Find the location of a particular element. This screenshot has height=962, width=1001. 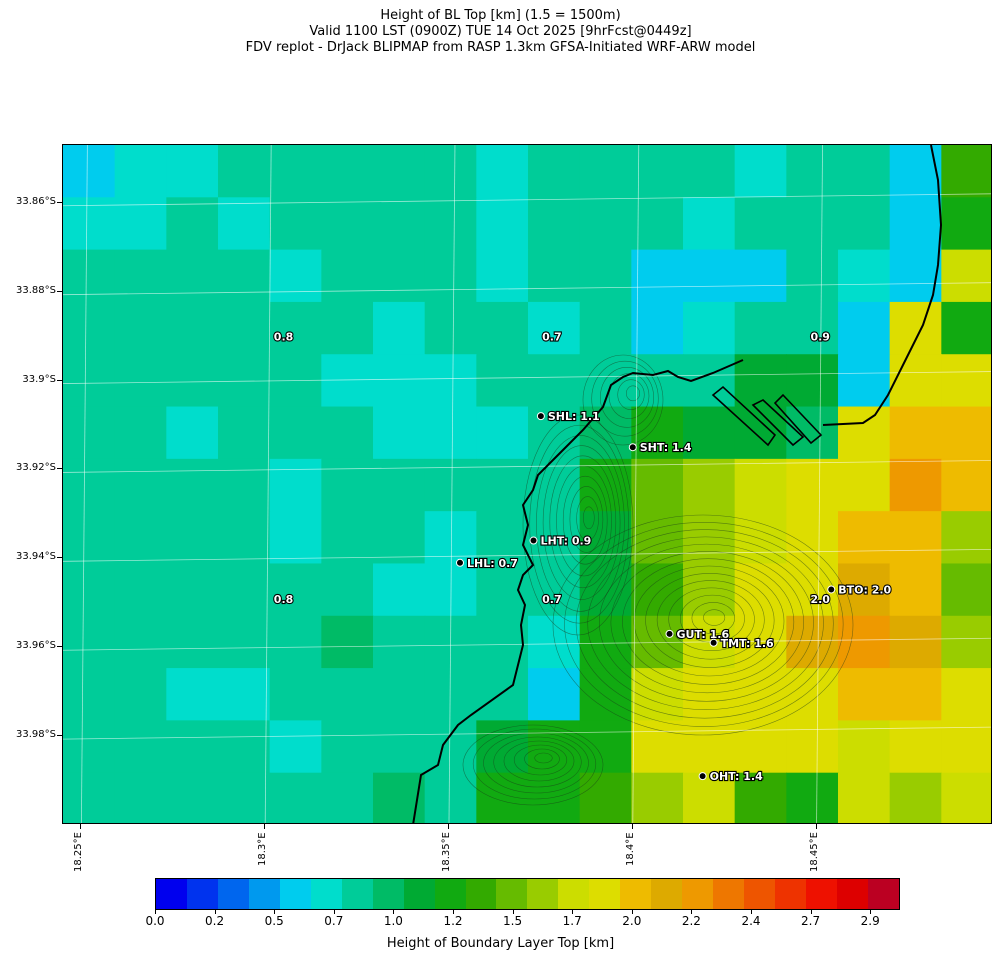

station-label: LHL: 0.7 is located at coordinates (492, 563).